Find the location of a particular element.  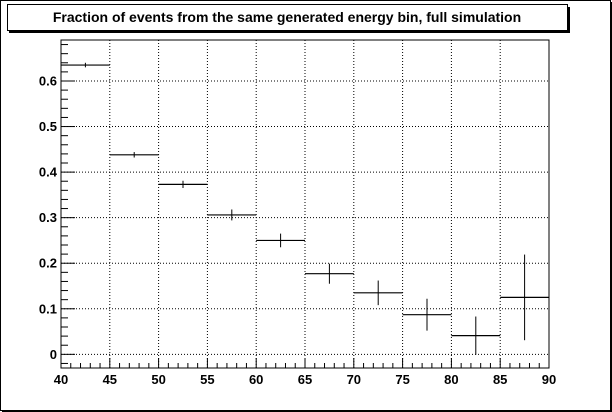

title-box is located at coordinates (287, 17).